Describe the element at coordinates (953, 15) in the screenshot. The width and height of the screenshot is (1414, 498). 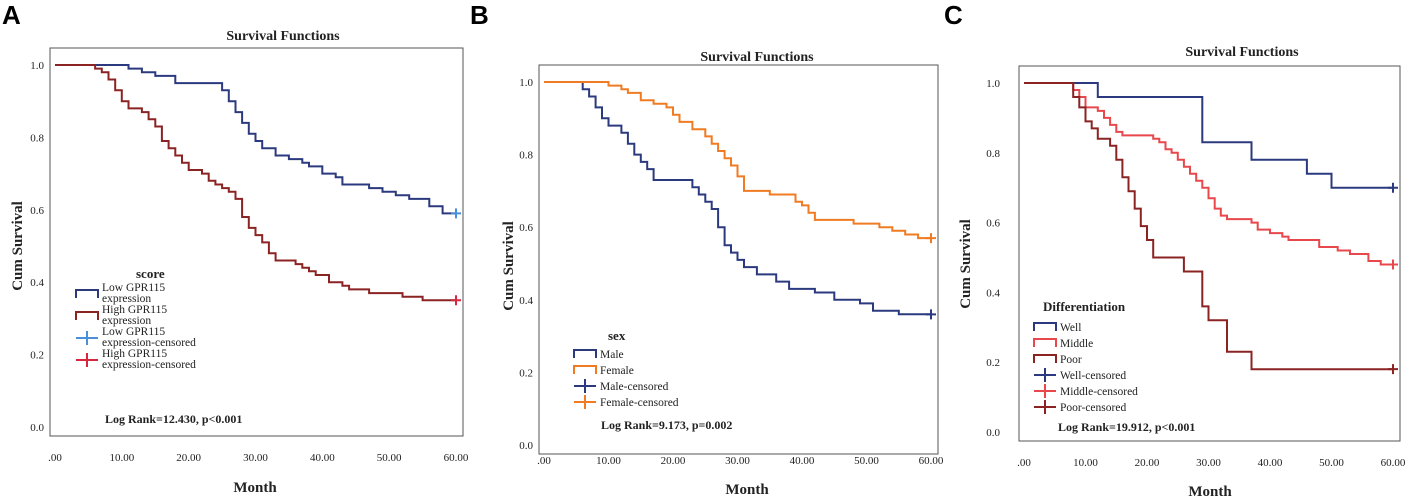
I see `panel-letter-c: C` at that location.